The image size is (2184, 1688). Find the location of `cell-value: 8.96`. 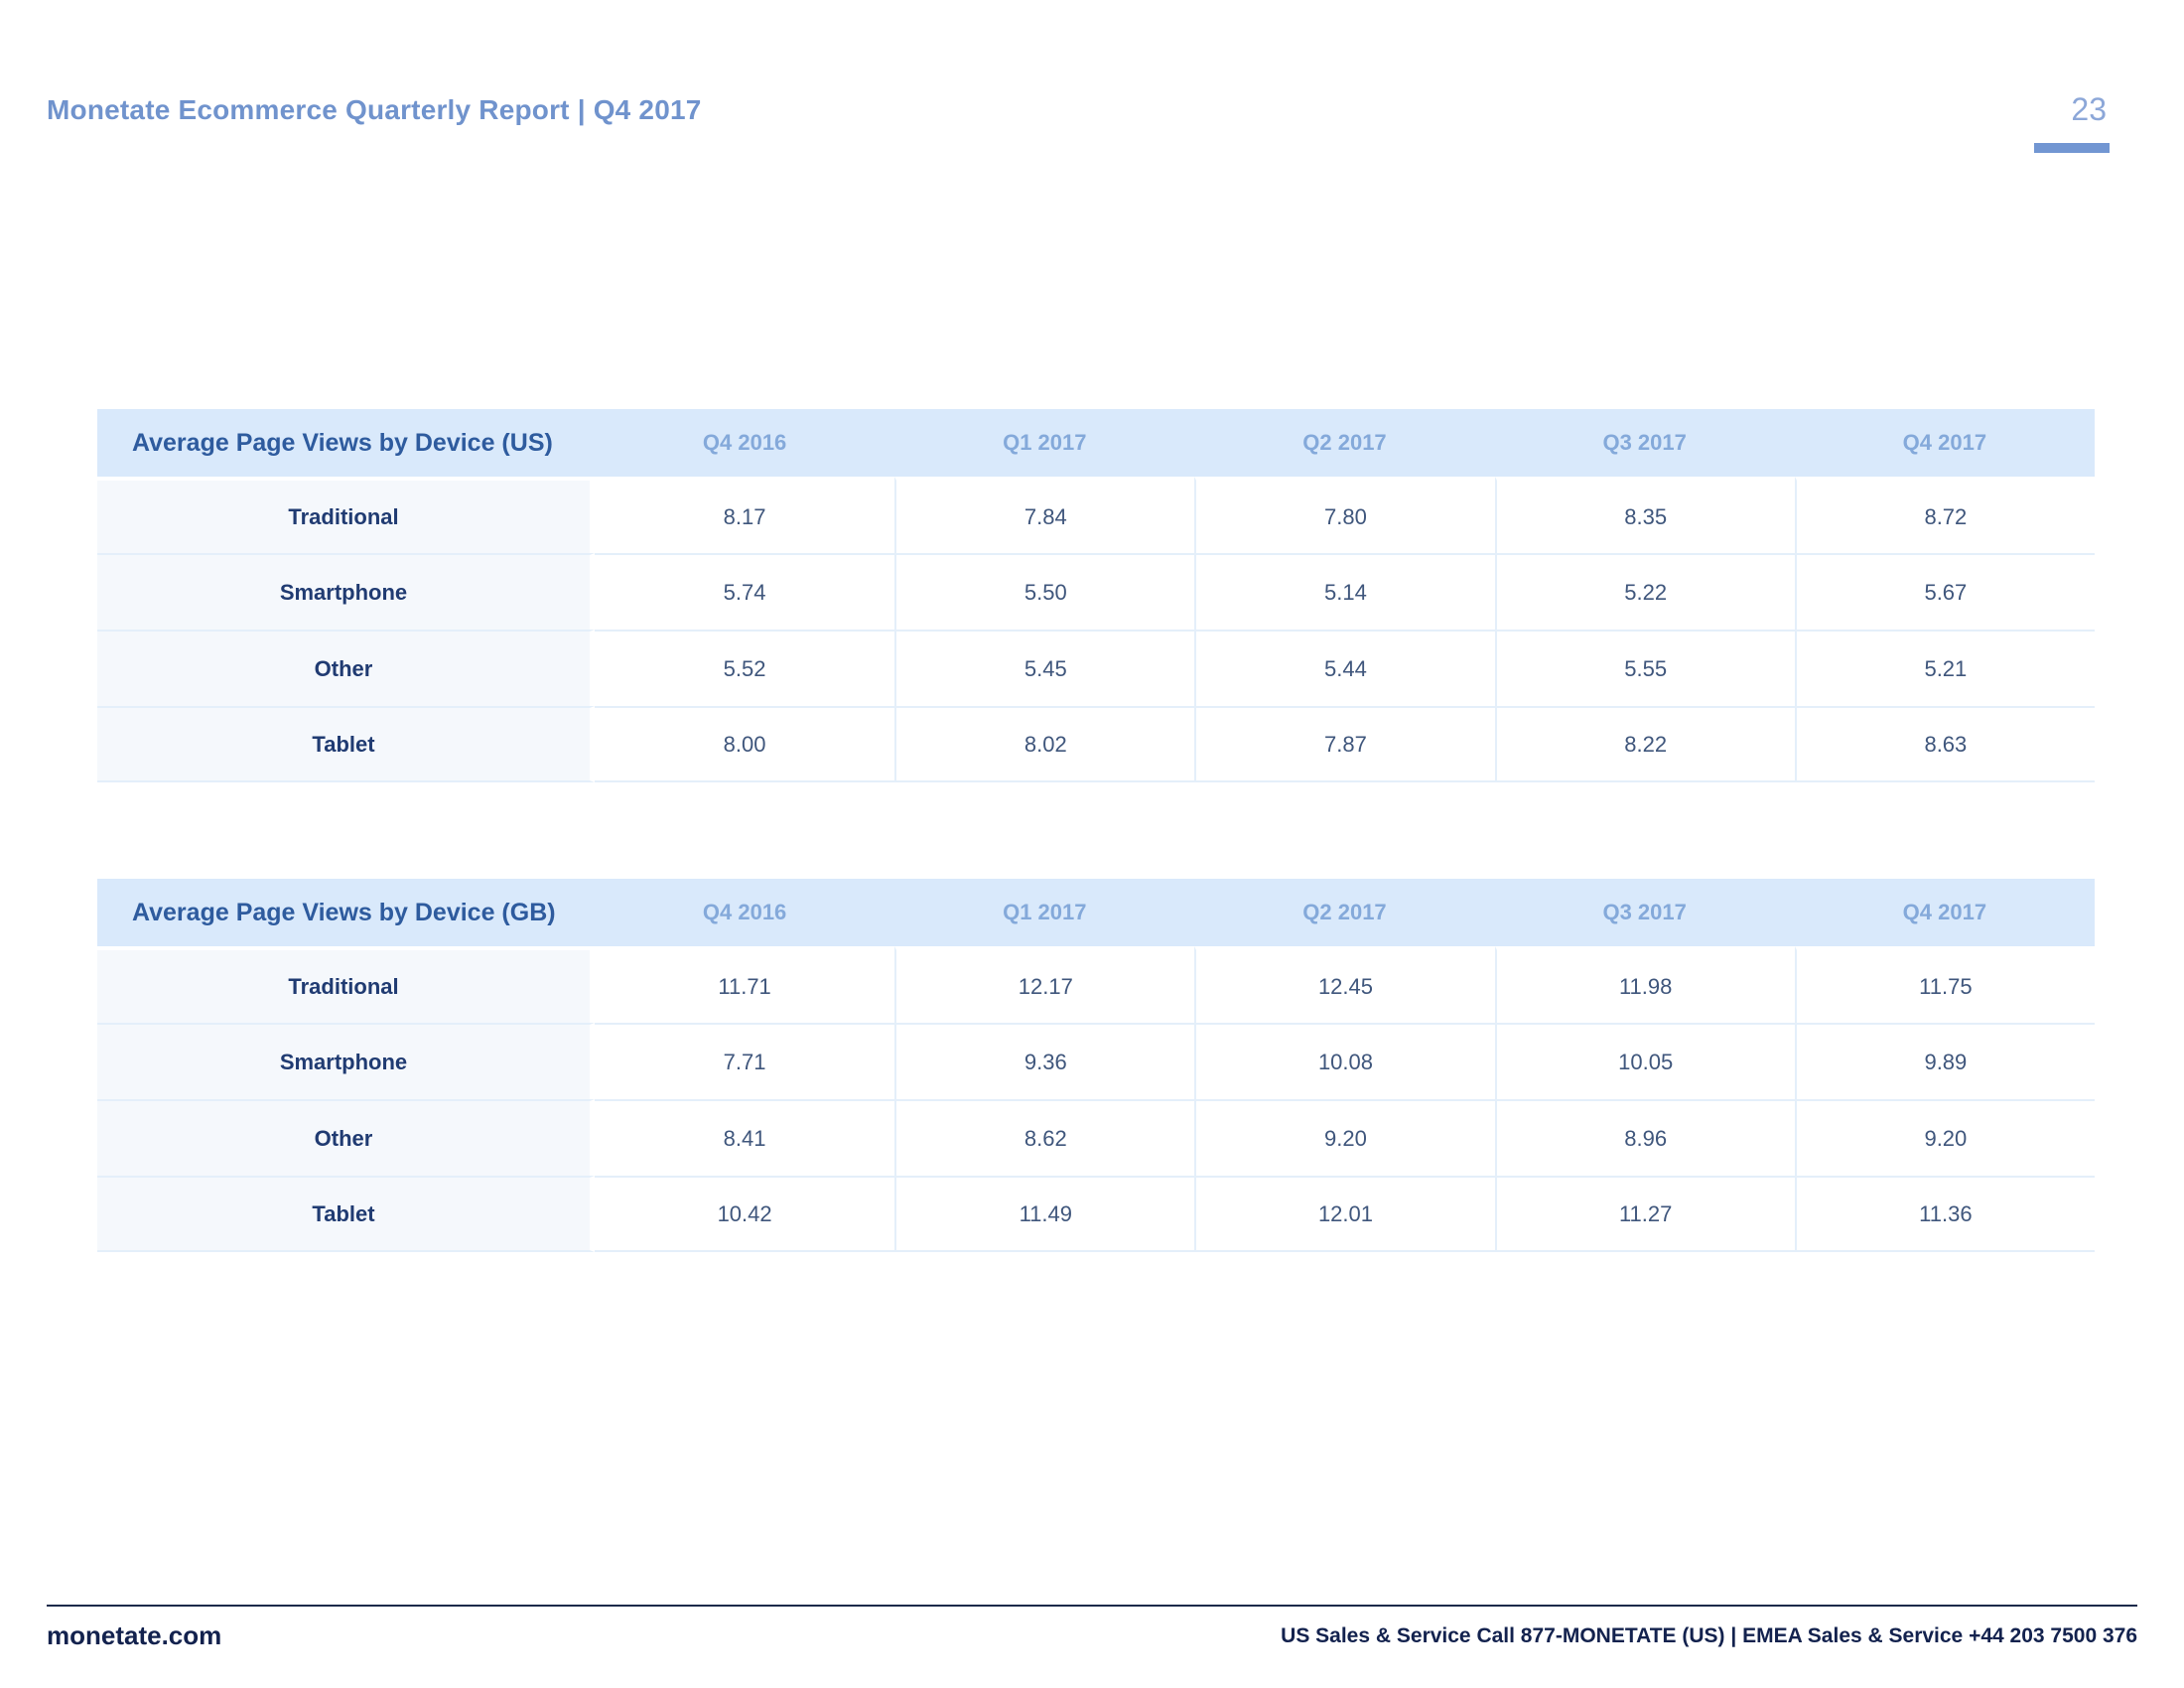

cell-value: 8.96 is located at coordinates (1644, 1137).